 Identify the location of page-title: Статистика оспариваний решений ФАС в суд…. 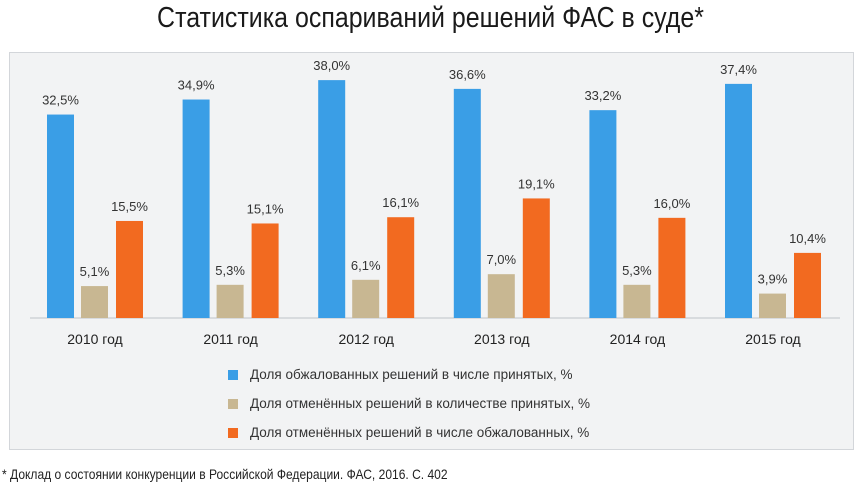
(430, 18).